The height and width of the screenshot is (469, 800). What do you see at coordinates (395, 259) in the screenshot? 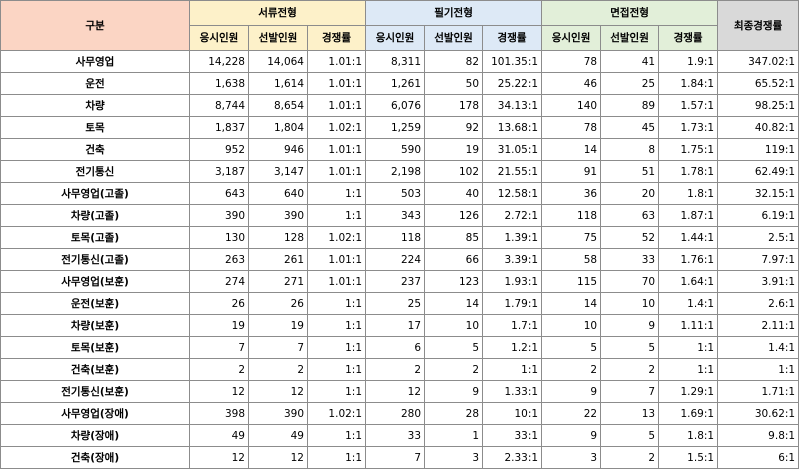
I see `written-applicants-cell: 224` at bounding box center [395, 259].